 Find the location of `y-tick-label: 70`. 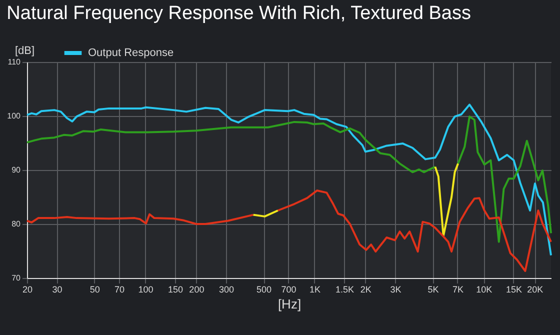

y-tick-label: 70 is located at coordinates (17, 278).